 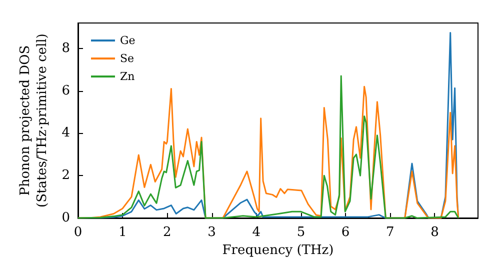 What do you see at coordinates (167, 232) in the screenshot?
I see `x-tick-label: 2` at bounding box center [167, 232].